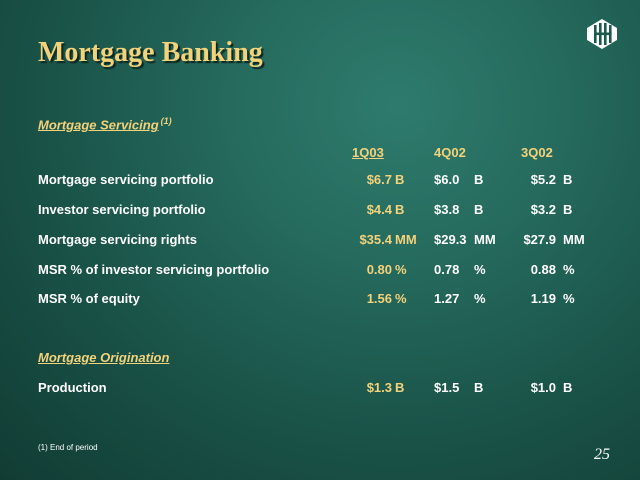 The width and height of the screenshot is (640, 480). Describe the element at coordinates (447, 209) in the screenshot. I see `value-4q02: $3.8` at that location.